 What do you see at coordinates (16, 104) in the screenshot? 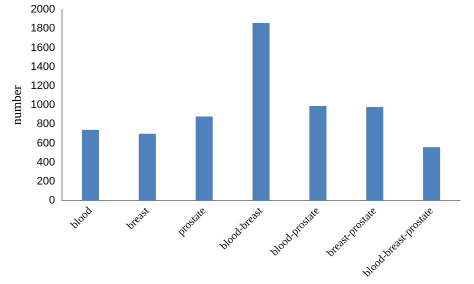
I see `y-axis-title: number` at bounding box center [16, 104].